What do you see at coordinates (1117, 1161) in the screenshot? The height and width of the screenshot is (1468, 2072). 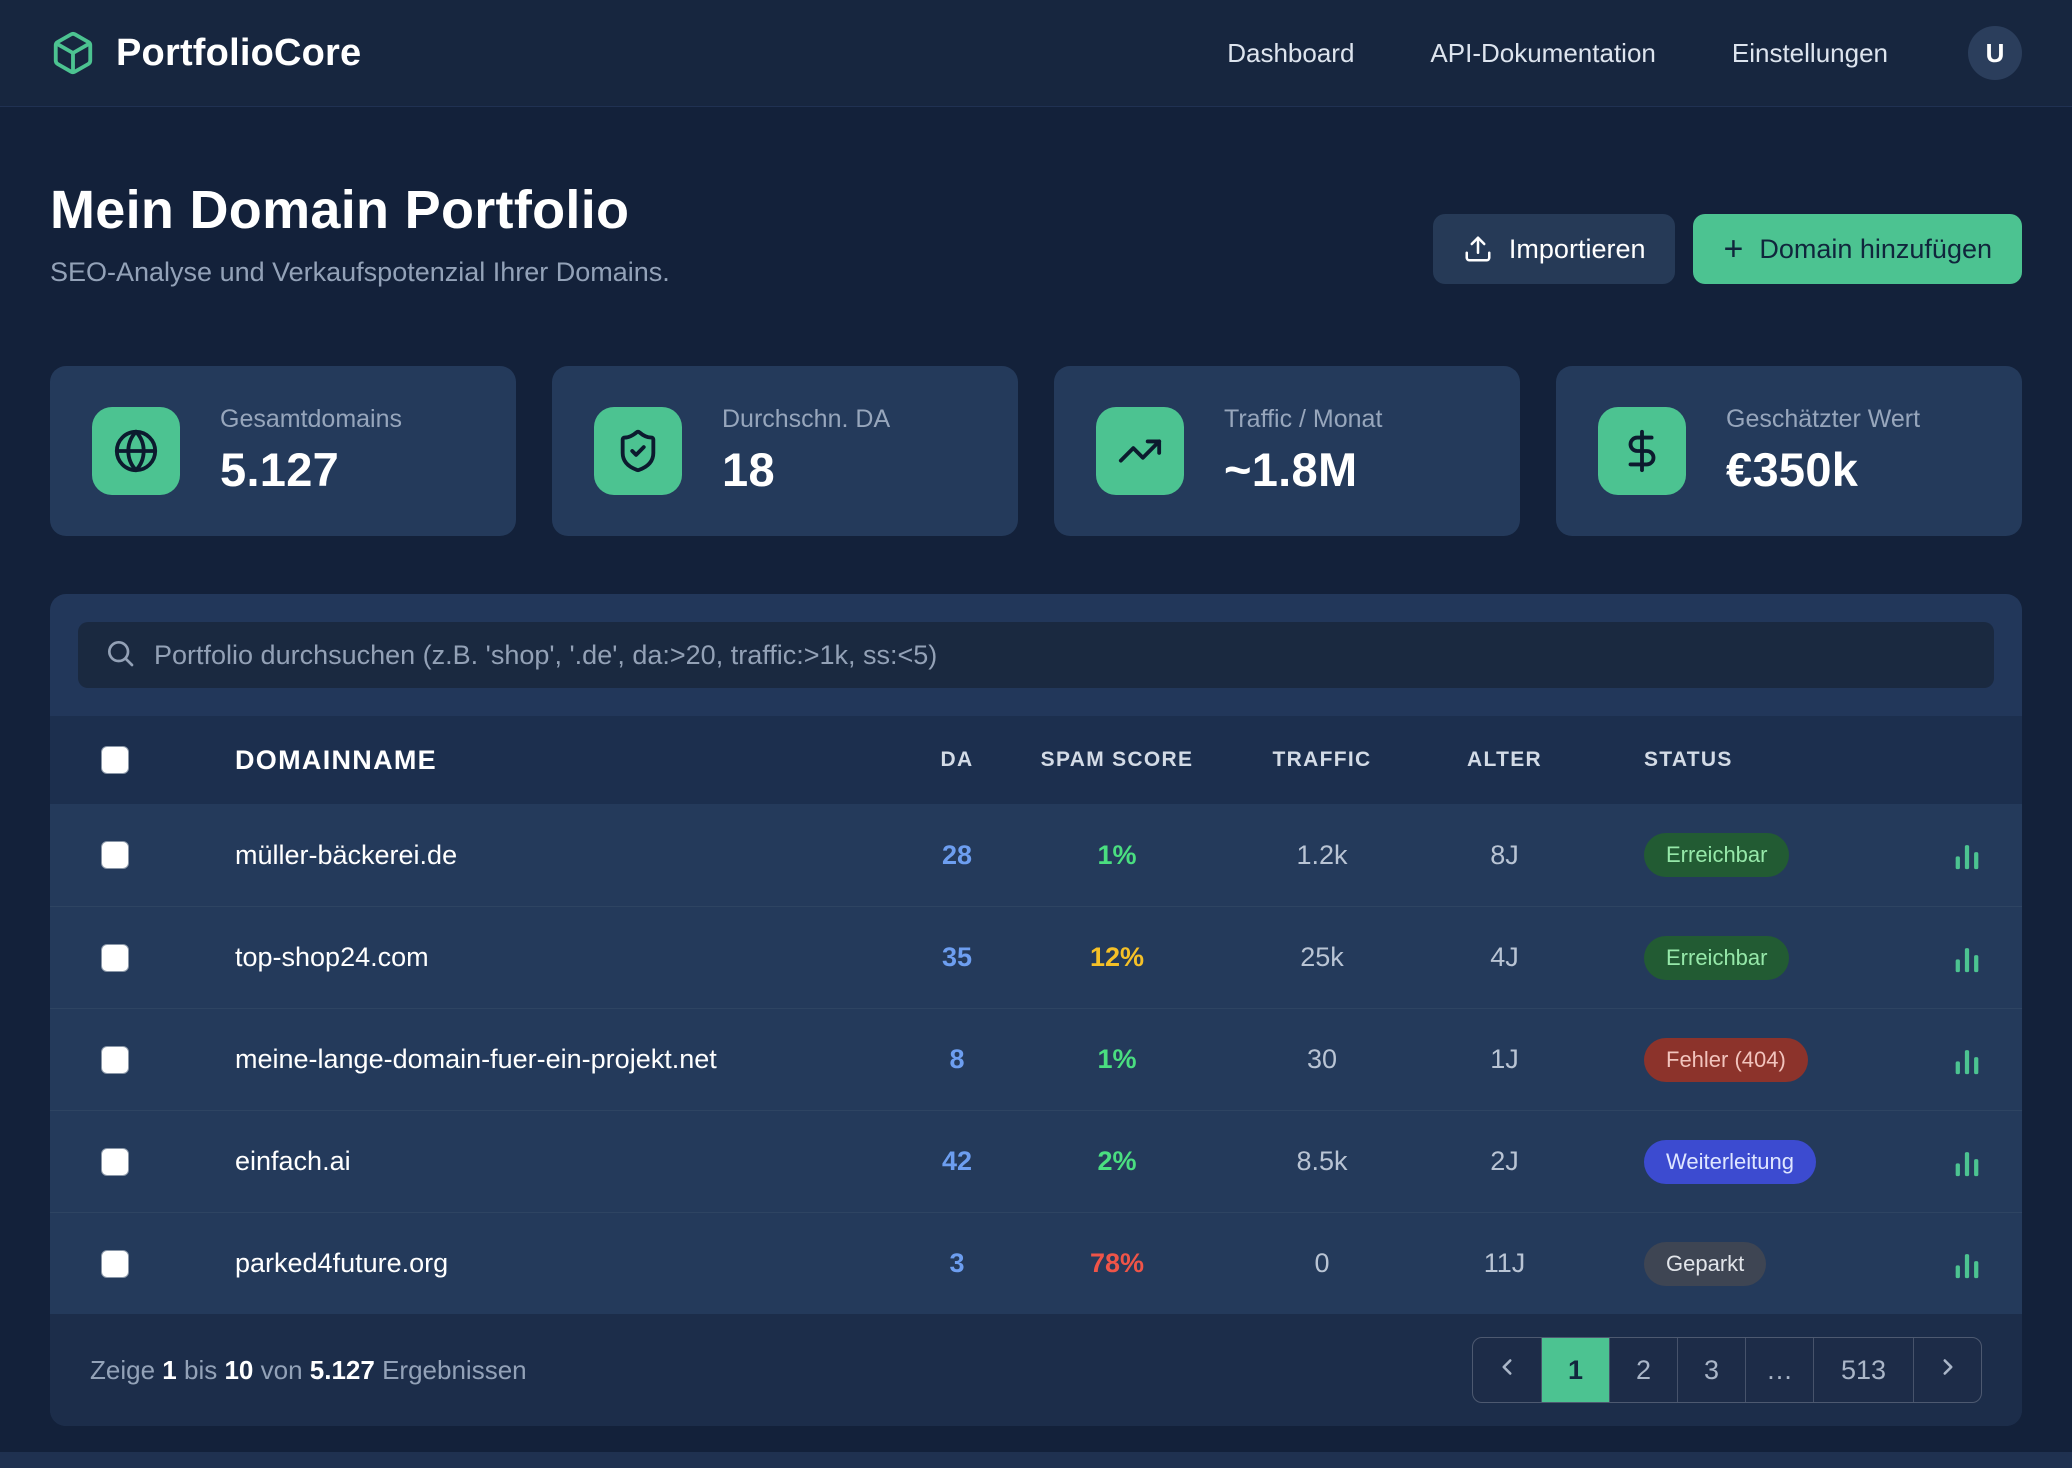 I see `spam-score-value: 2%` at bounding box center [1117, 1161].